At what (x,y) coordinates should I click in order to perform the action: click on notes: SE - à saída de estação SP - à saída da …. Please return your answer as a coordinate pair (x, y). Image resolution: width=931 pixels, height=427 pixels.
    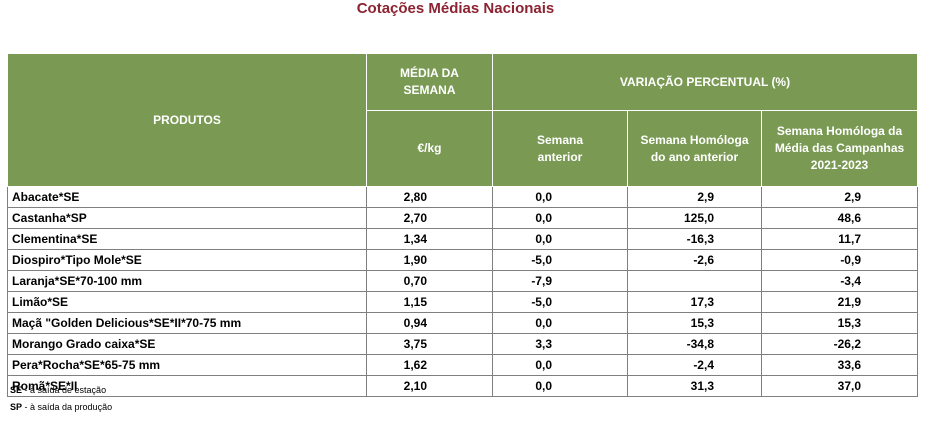
    Looking at the image, I should click on (61, 402).